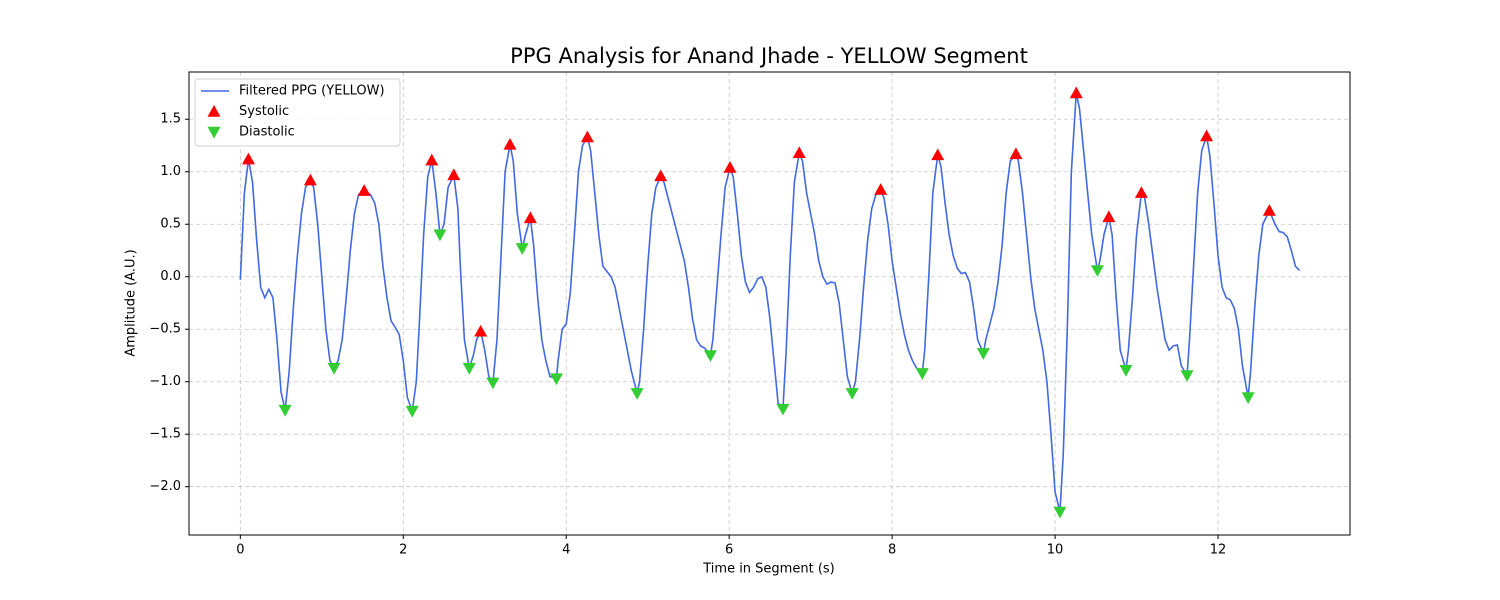  What do you see at coordinates (892, 550) in the screenshot?
I see `x-tick-label: 8` at bounding box center [892, 550].